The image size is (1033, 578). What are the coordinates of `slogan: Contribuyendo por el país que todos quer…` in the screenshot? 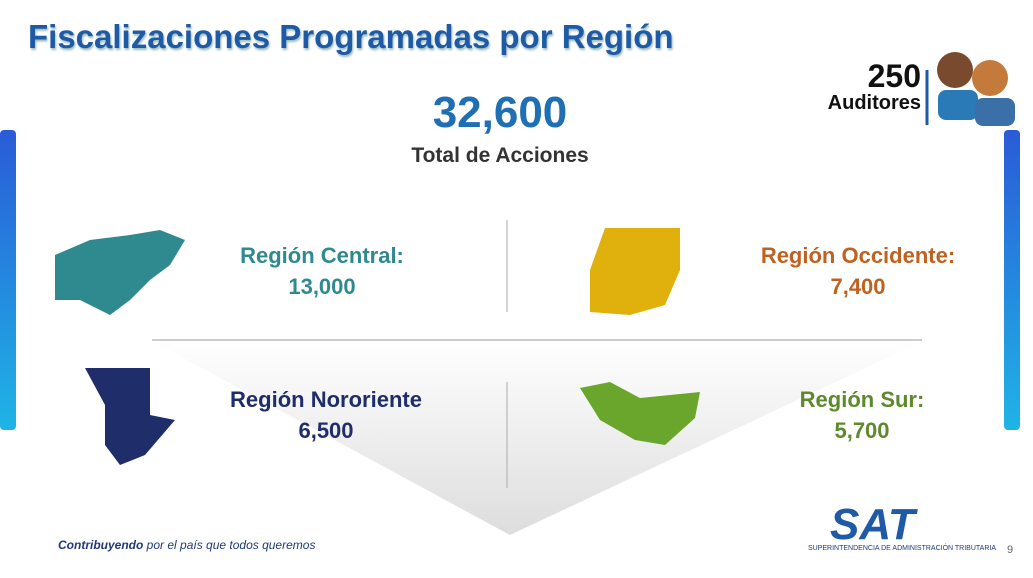 It's located at (186, 545).